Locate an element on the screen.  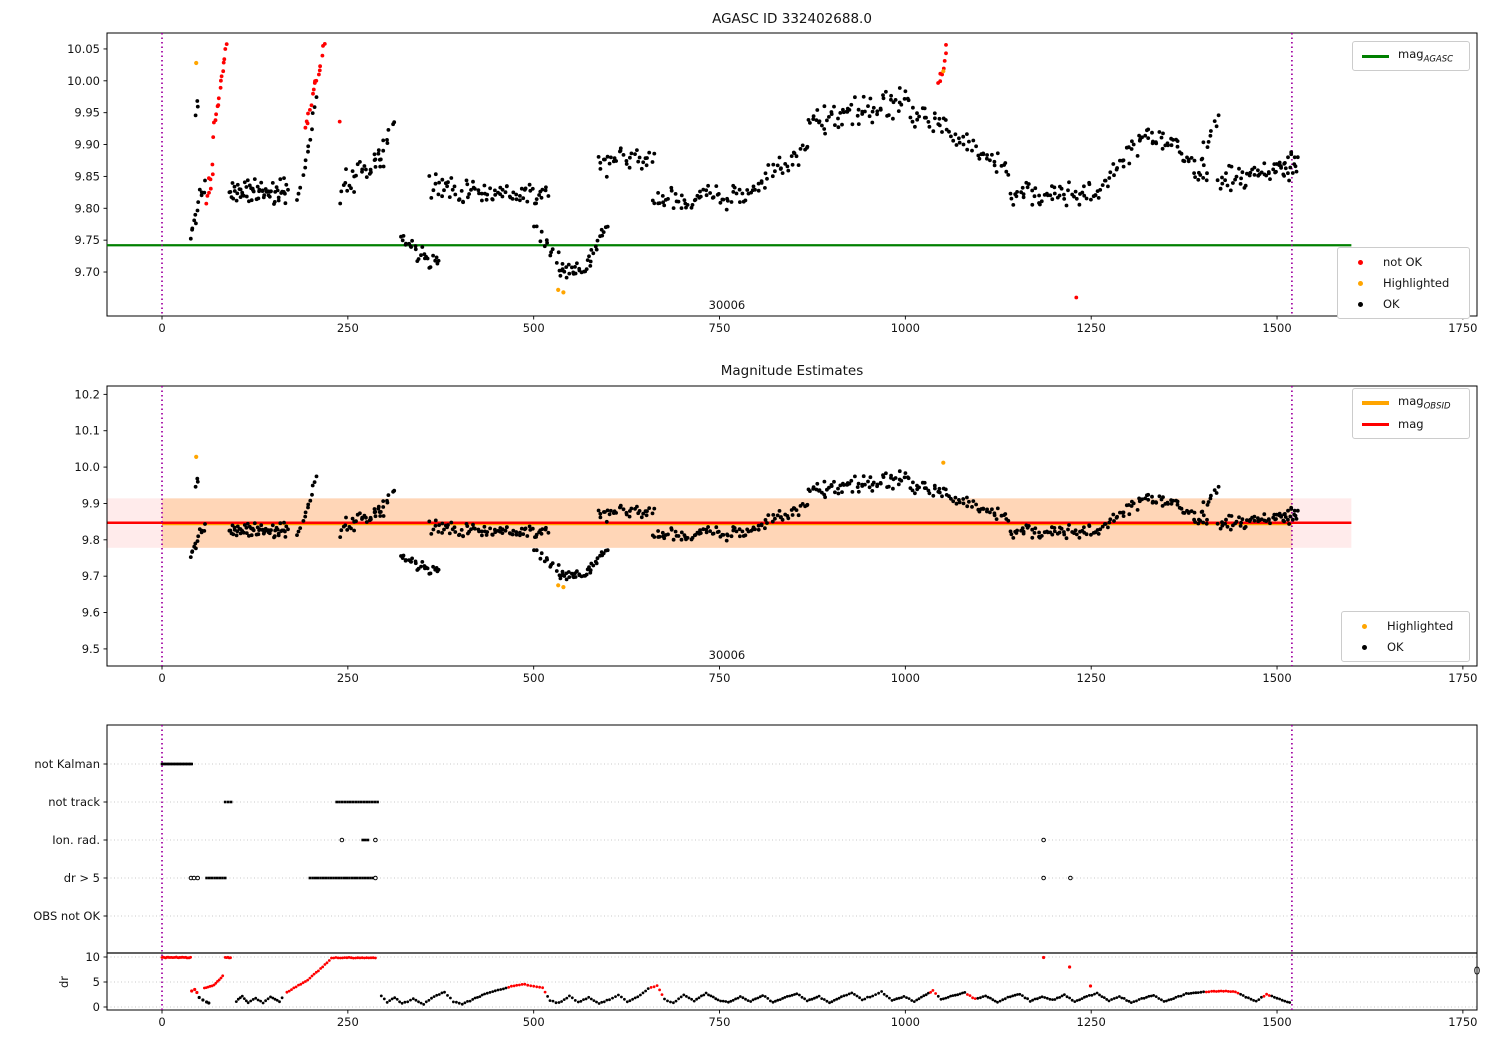
y-tick-label: 10.1 is located at coordinates (87, 431).